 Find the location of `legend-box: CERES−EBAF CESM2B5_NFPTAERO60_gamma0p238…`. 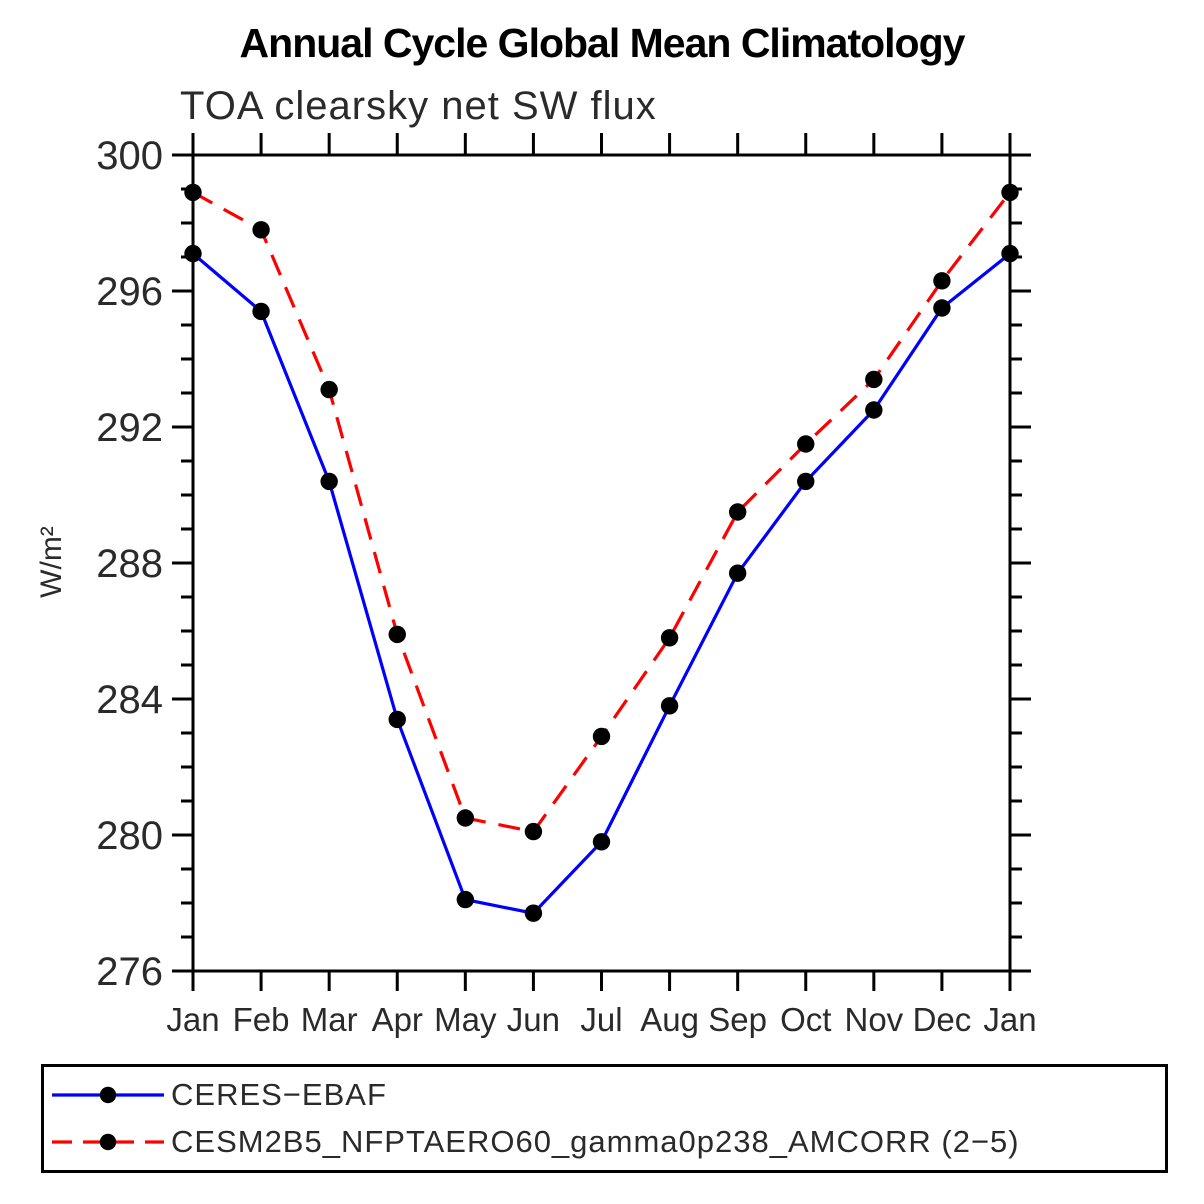

legend-box: CERES−EBAF CESM2B5_NFPTAERO60_gamma0p238… is located at coordinates (604, 1118).